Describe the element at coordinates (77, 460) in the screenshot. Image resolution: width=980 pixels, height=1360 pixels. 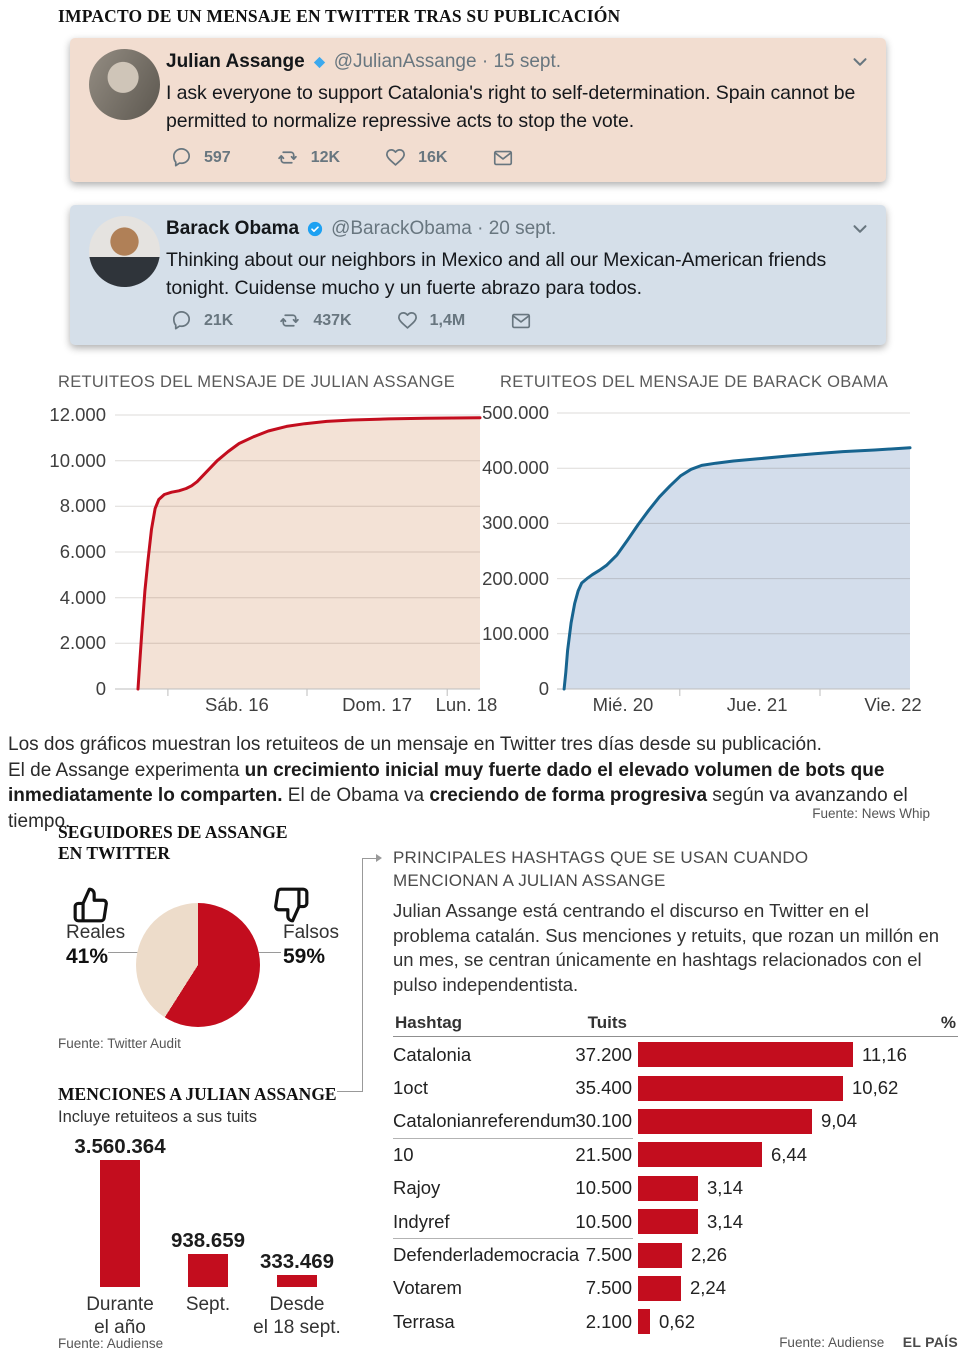
I see `y-axis-label: 10.000` at that location.